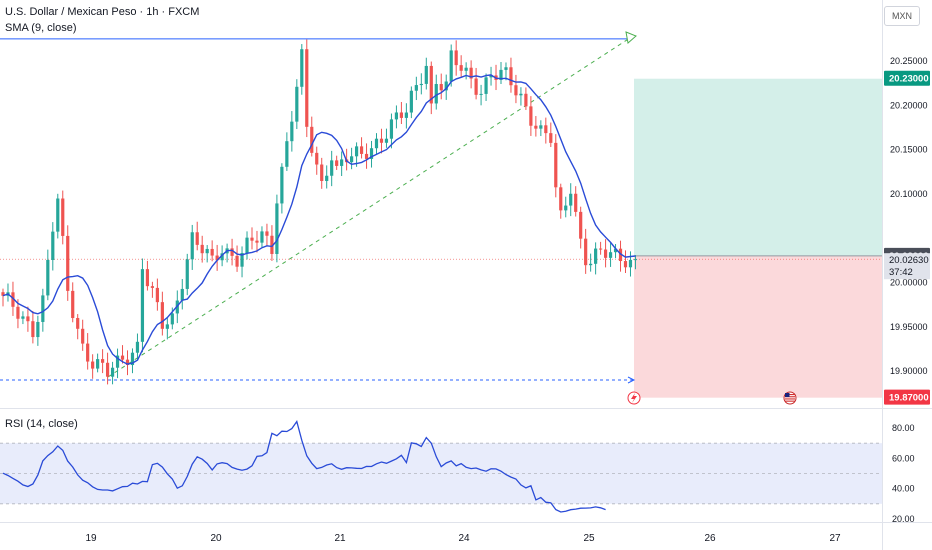  What do you see at coordinates (909, 398) in the screenshot?
I see `stop-price-tag-text: 19.87000` at bounding box center [909, 398].